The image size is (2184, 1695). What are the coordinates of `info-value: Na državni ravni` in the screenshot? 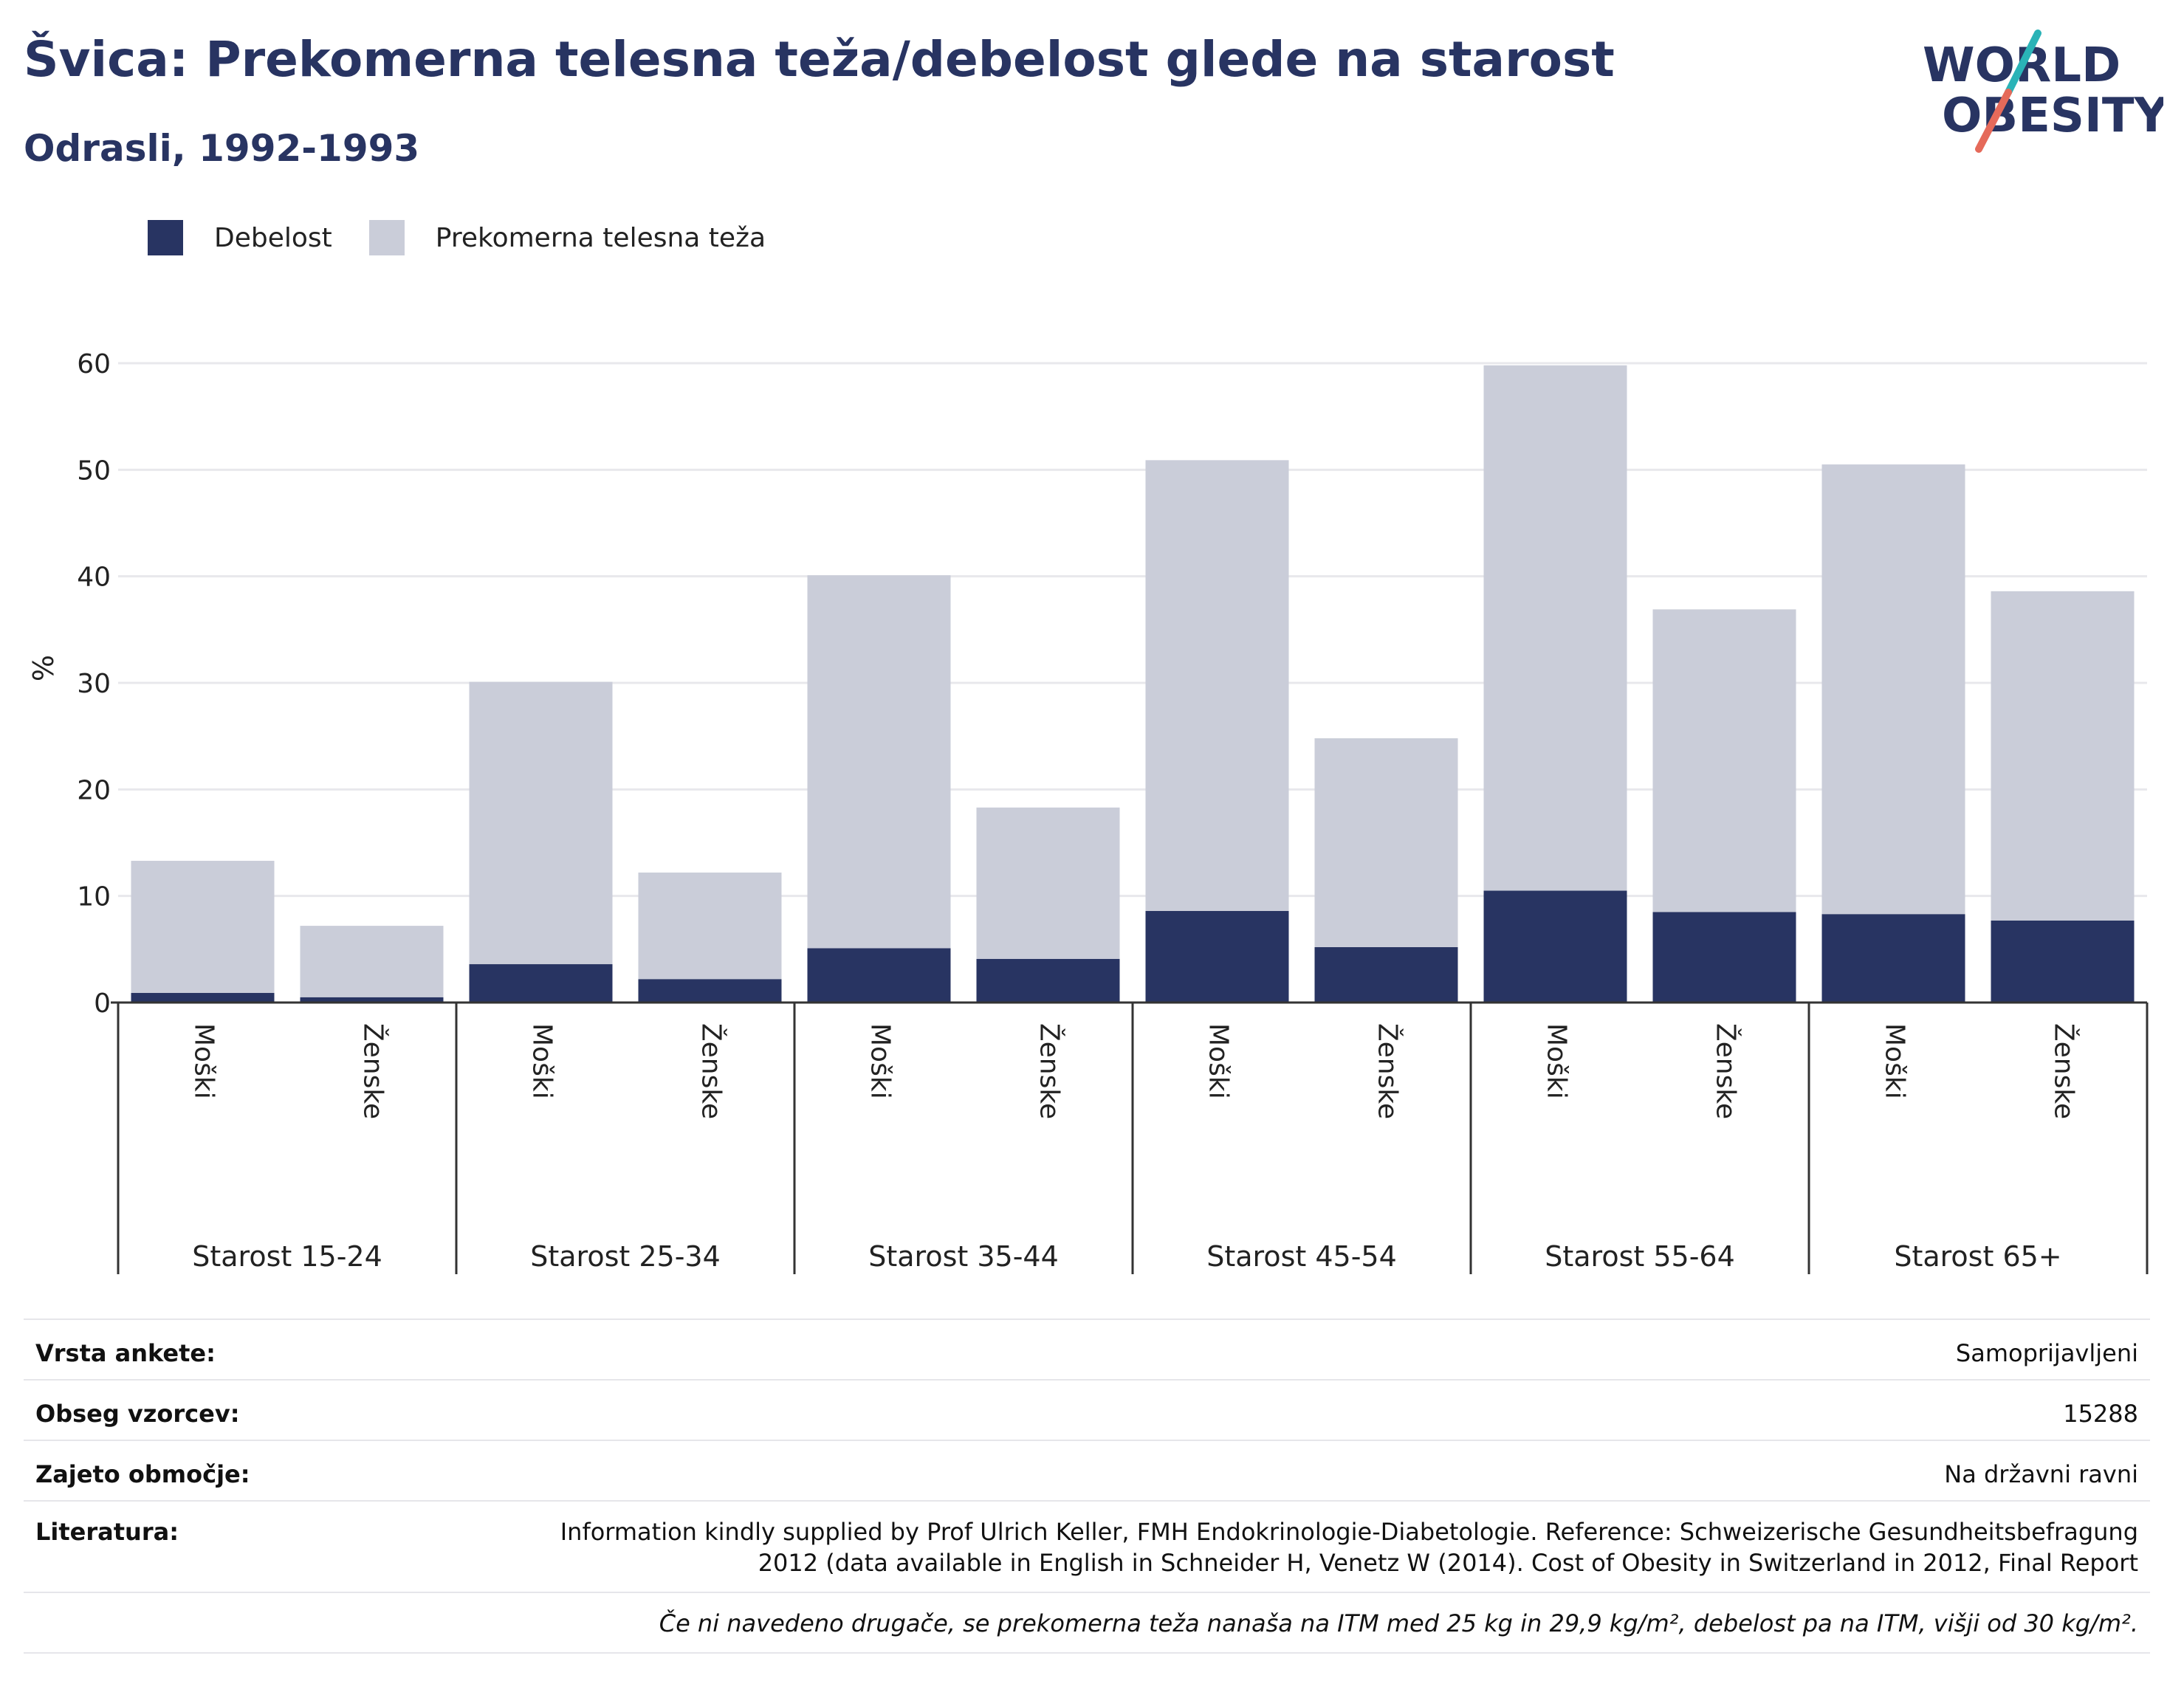 It's located at (2041, 1474).